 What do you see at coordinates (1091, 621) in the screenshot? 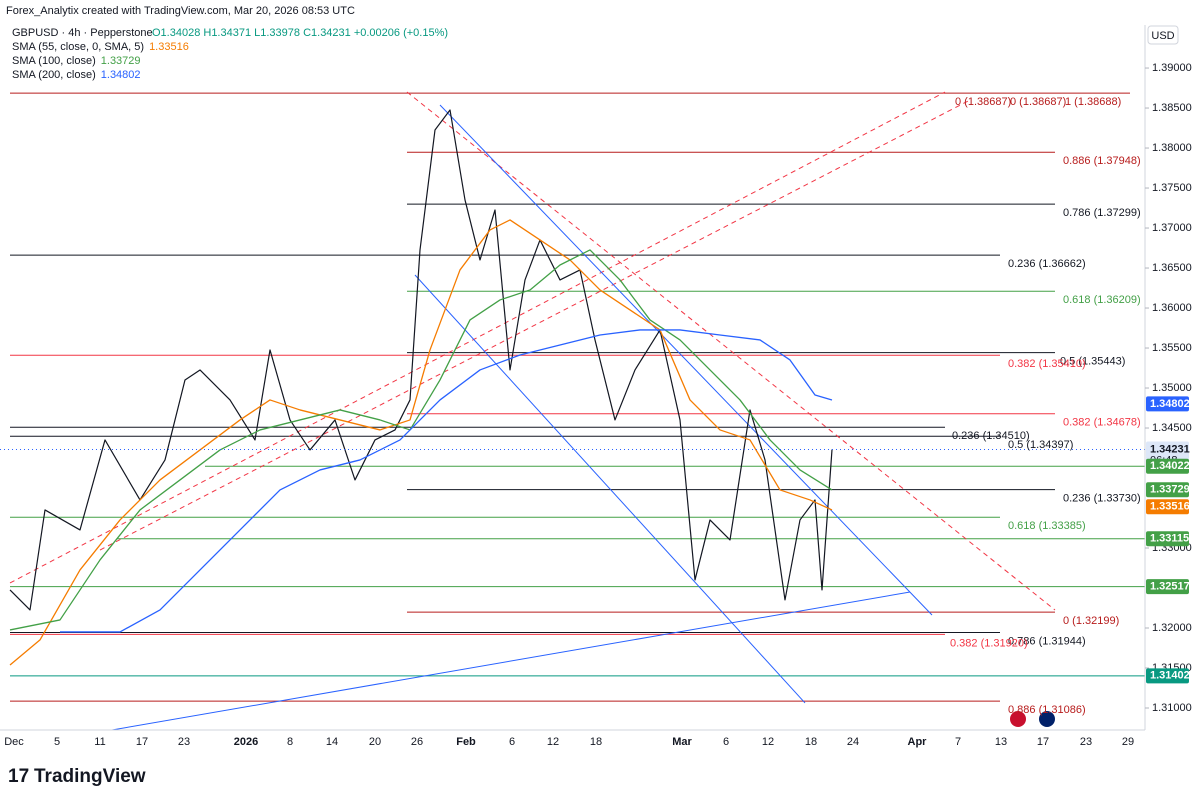
I see `fib-label: 0 (1.32199)` at bounding box center [1091, 621].